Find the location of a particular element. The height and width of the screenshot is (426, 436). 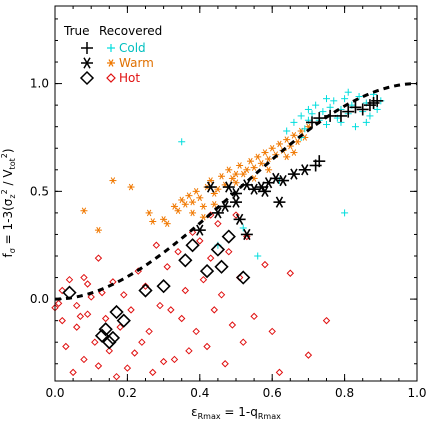

y-axis-label-tot-sup: 2 is located at coordinates (4, 155).